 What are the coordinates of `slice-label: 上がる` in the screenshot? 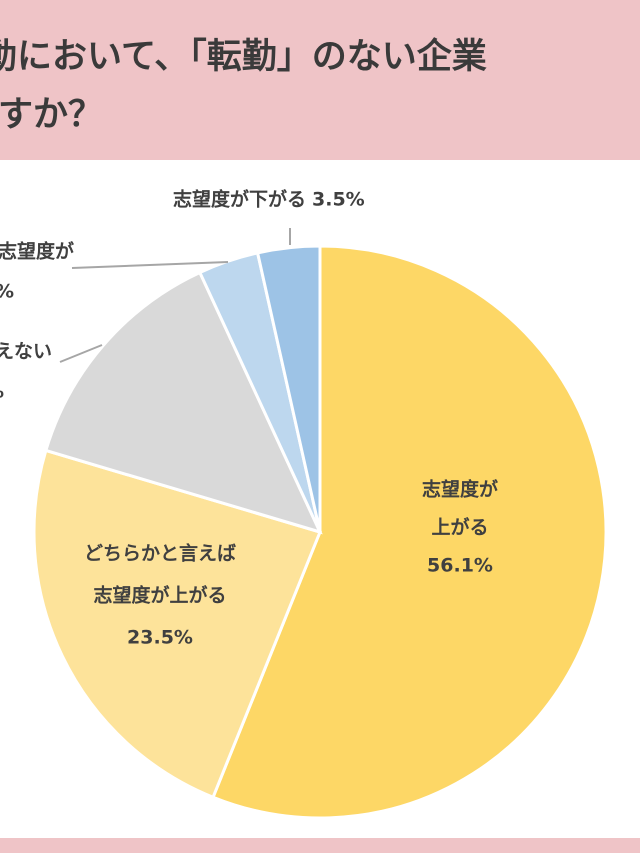 It's located at (459, 527).